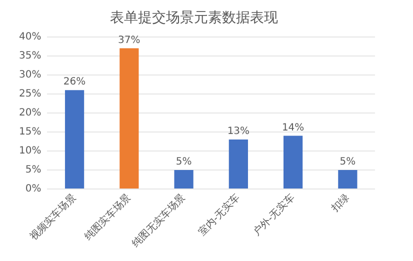  What do you see at coordinates (129, 40) in the screenshot?
I see `data-label: 37%` at bounding box center [129, 40].